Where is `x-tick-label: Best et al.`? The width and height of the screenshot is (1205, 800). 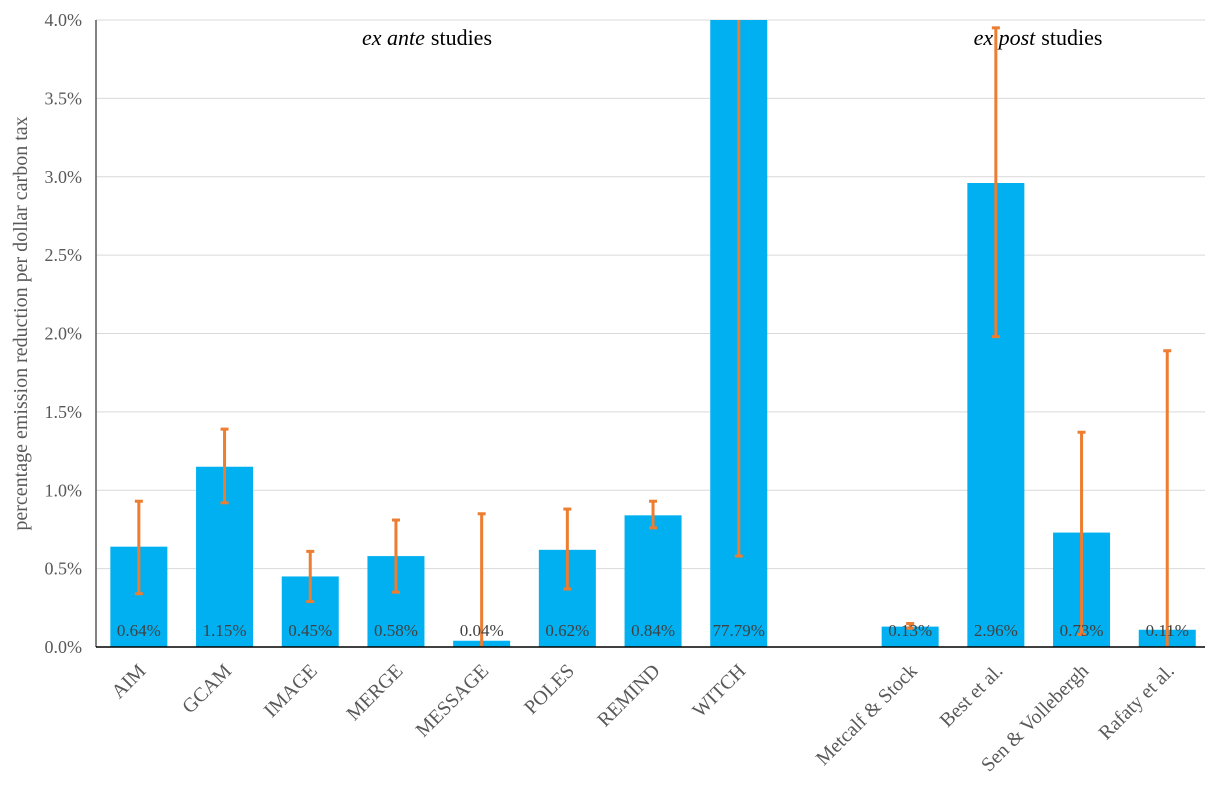 x-tick-label: Best et al. is located at coordinates (972, 696).